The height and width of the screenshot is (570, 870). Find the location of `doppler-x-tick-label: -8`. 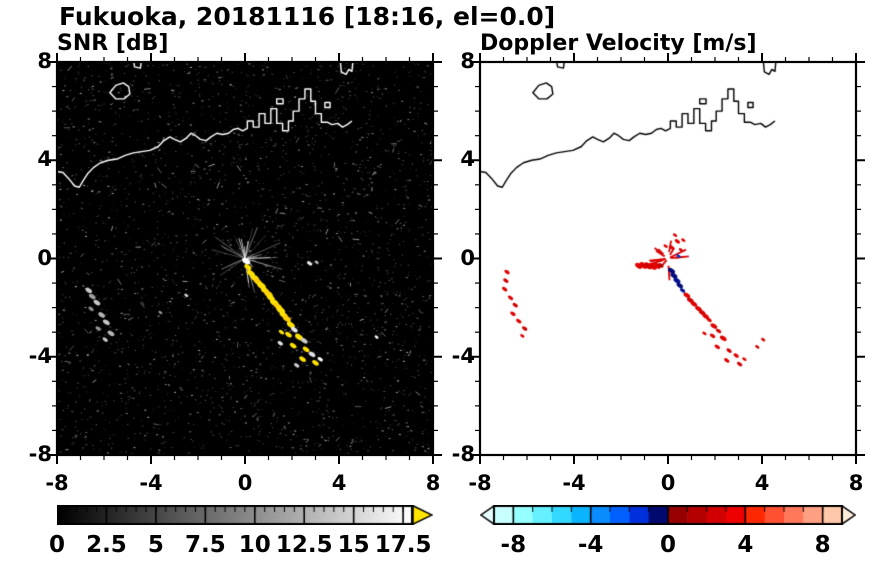

doppler-x-tick-label: -8 is located at coordinates (480, 483).